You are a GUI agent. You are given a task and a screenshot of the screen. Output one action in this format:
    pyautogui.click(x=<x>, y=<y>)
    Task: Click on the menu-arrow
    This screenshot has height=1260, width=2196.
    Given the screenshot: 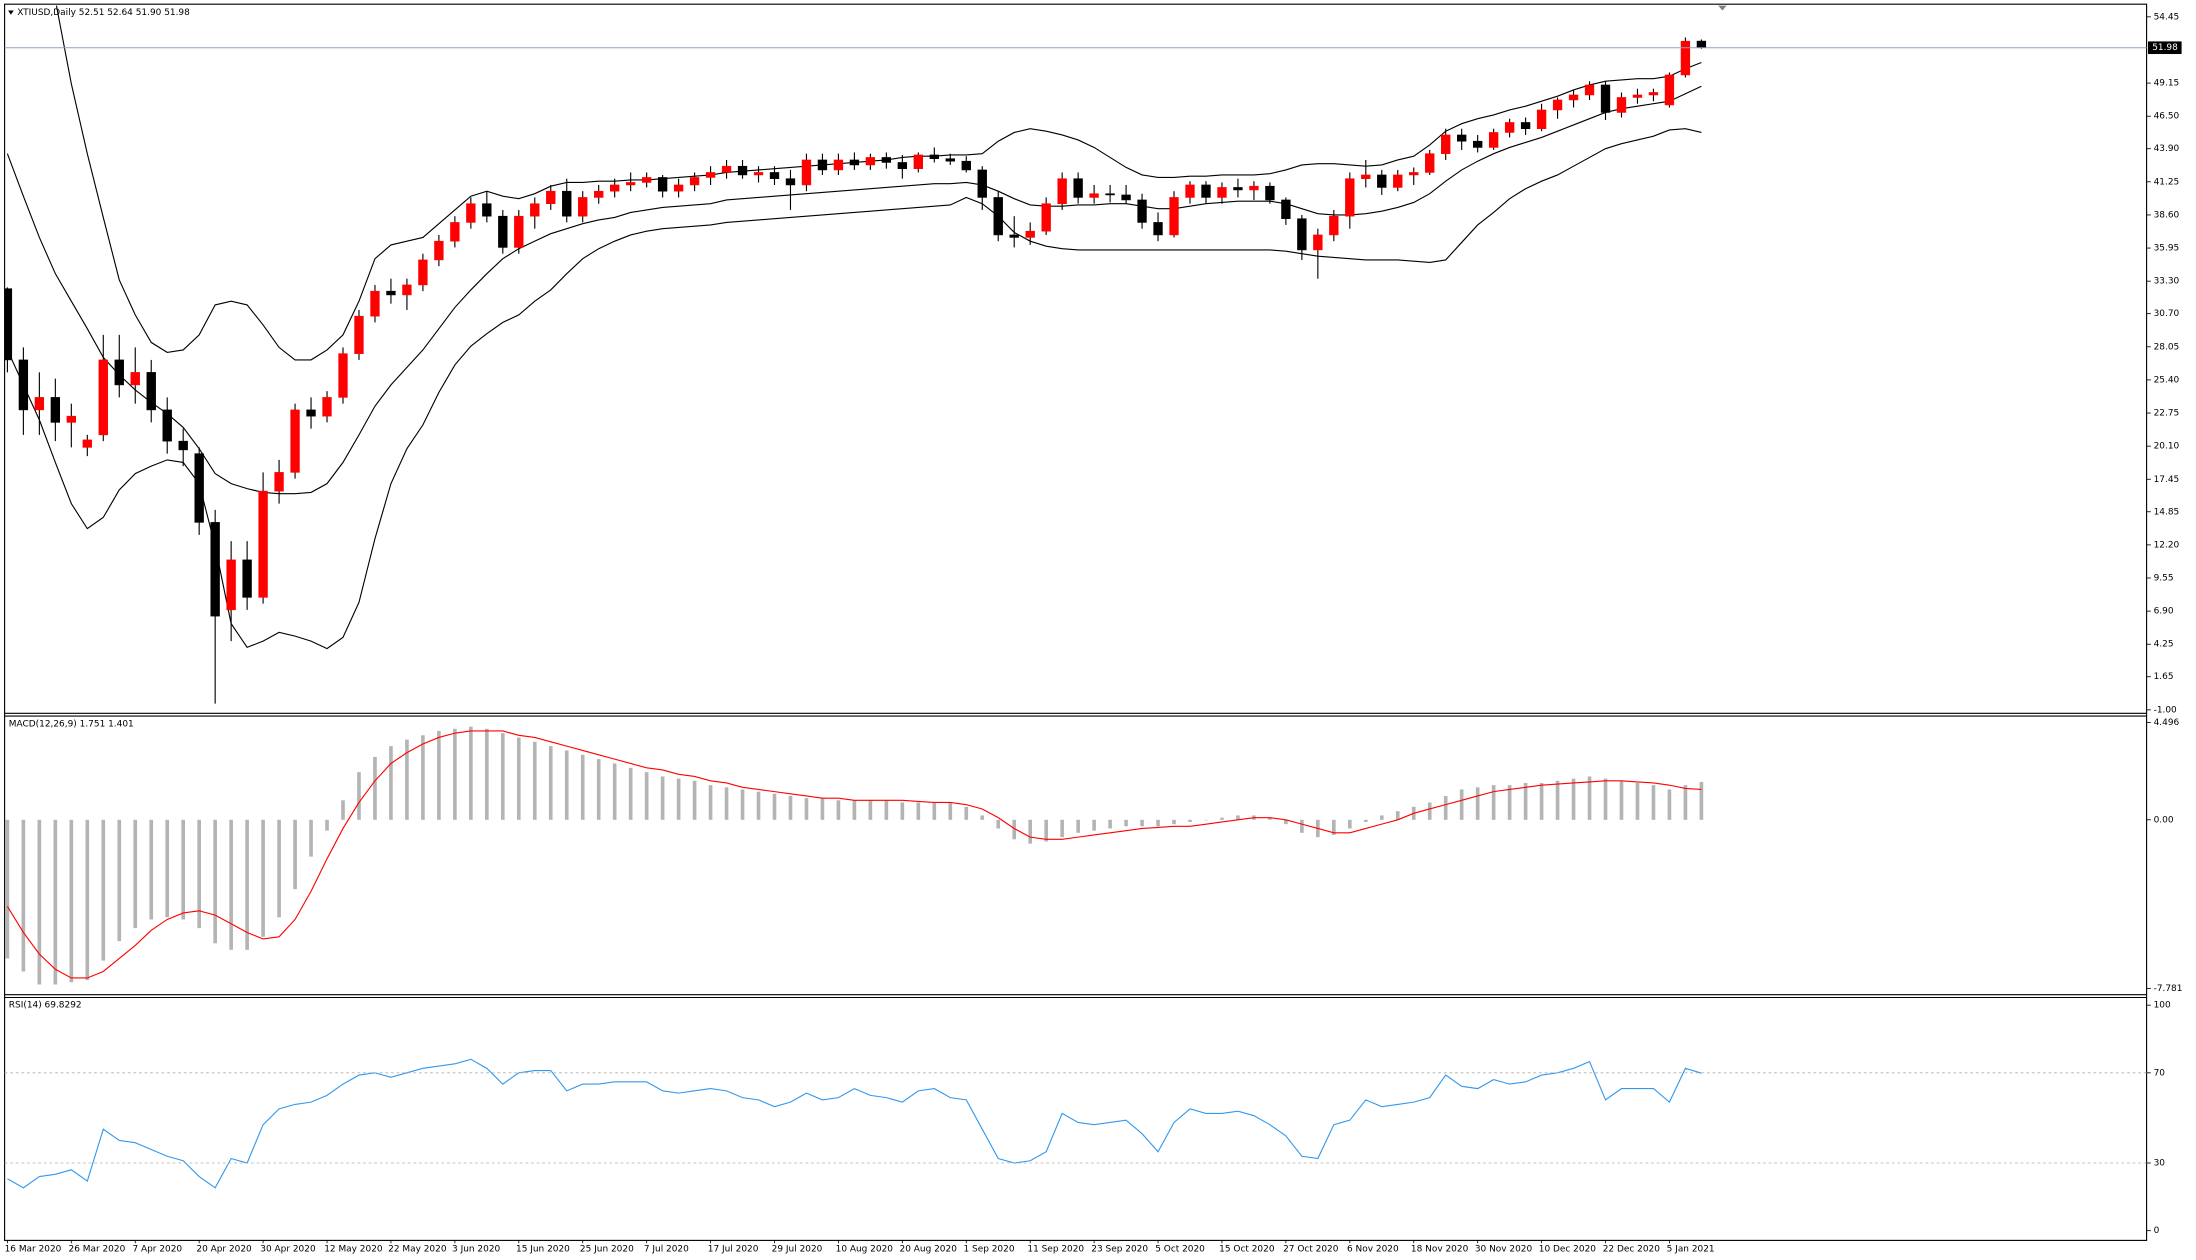 What is the action you would take?
    pyautogui.click(x=11, y=12)
    